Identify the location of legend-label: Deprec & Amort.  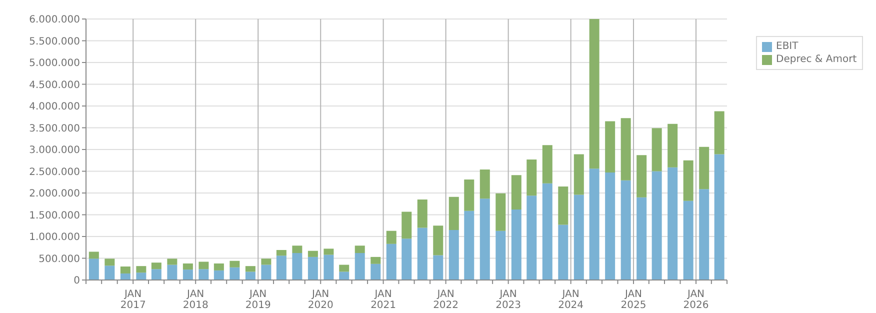
(816, 59).